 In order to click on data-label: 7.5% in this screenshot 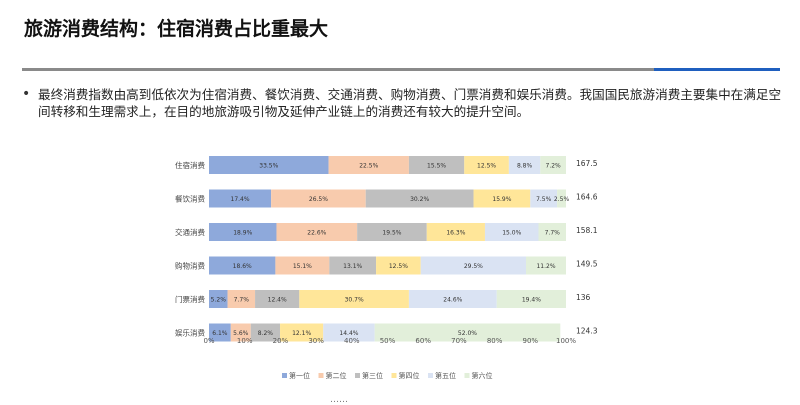, I will do `click(544, 199)`.